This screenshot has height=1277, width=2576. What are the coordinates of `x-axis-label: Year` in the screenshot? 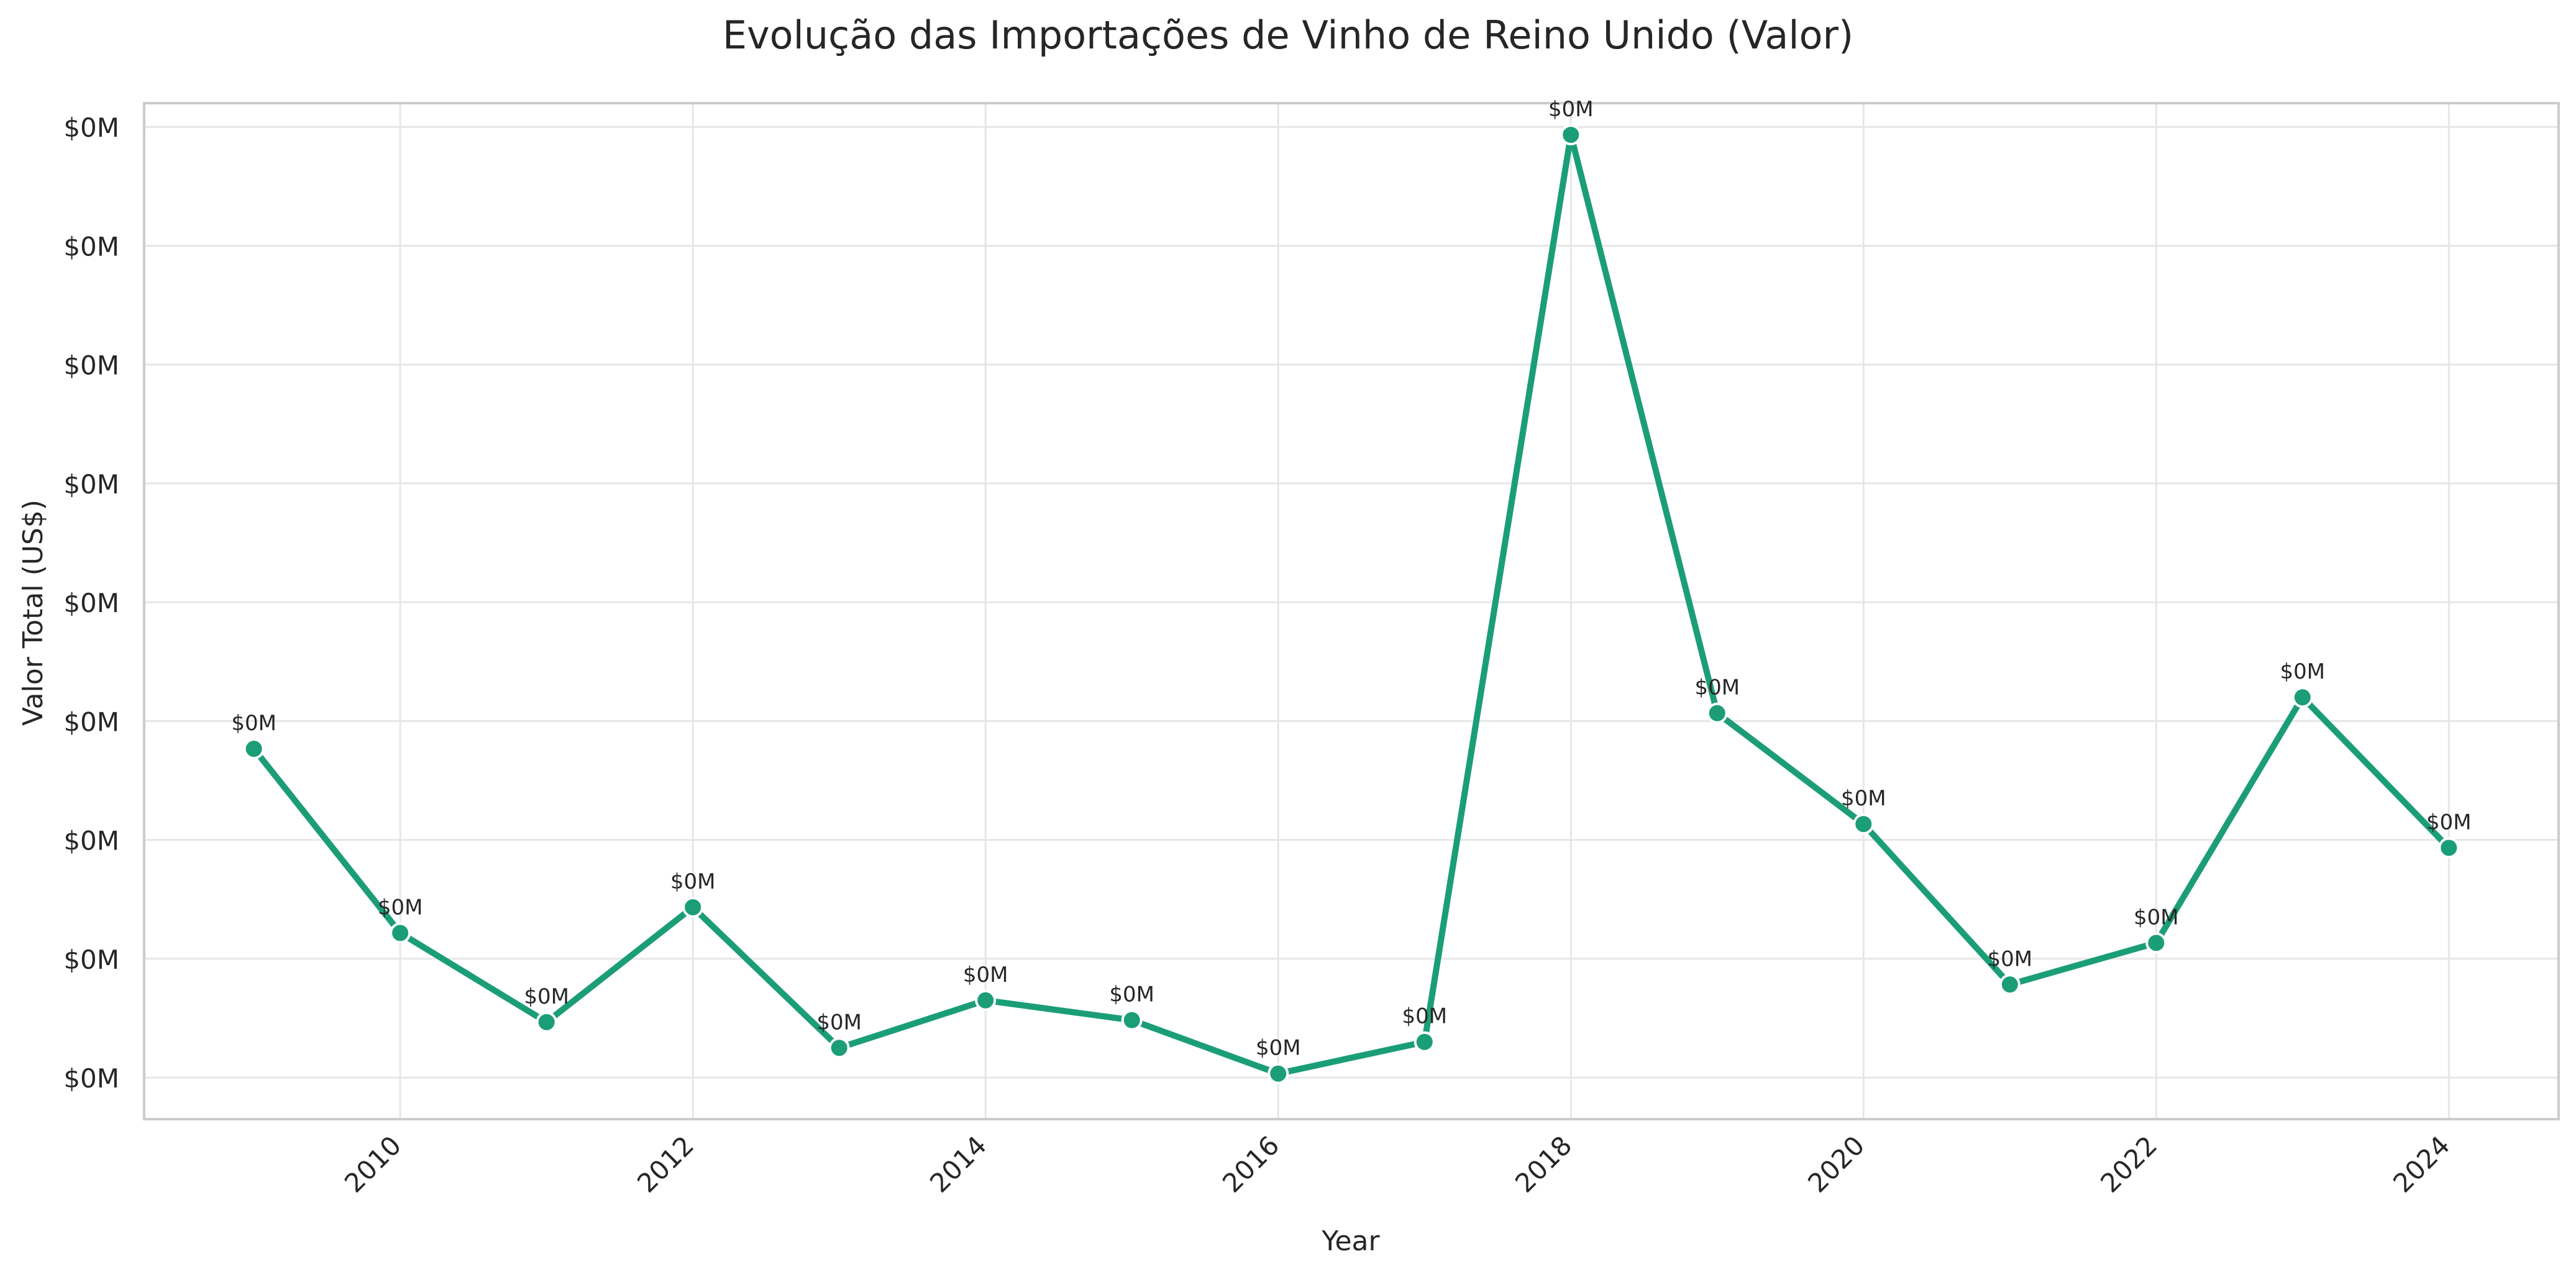 It's located at (1350, 1241).